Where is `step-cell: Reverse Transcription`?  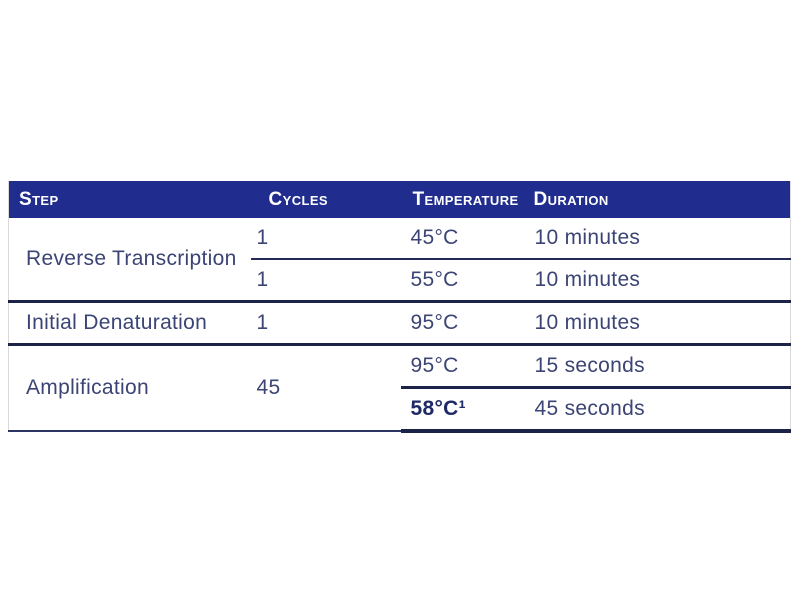 step-cell: Reverse Transcription is located at coordinates (129, 260).